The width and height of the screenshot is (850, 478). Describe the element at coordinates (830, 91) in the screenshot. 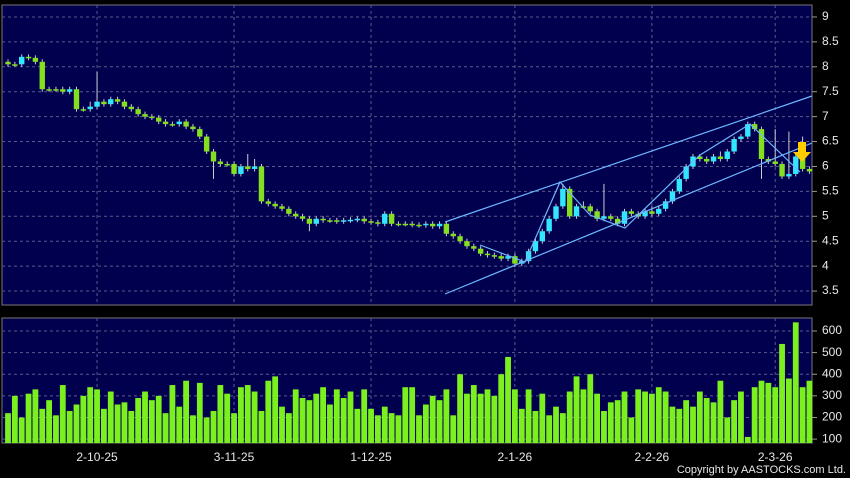

I see `y-tick-label: 7.5` at that location.